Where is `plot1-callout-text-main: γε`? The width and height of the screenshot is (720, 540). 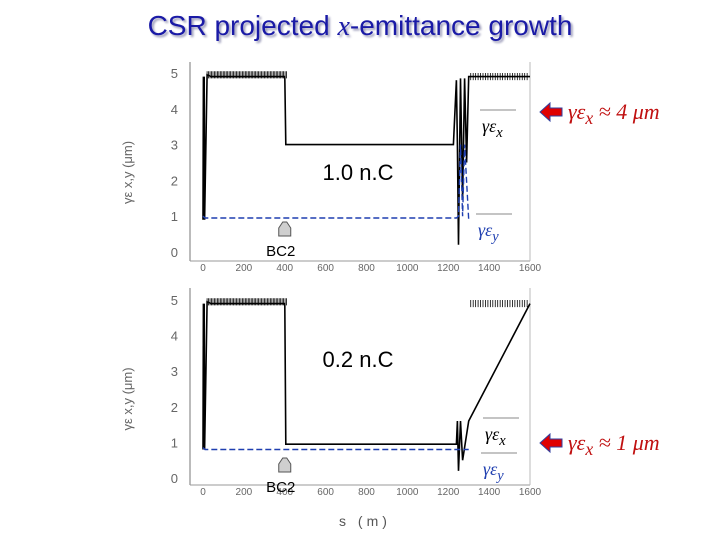 plot1-callout-text-main: γε is located at coordinates (577, 111).